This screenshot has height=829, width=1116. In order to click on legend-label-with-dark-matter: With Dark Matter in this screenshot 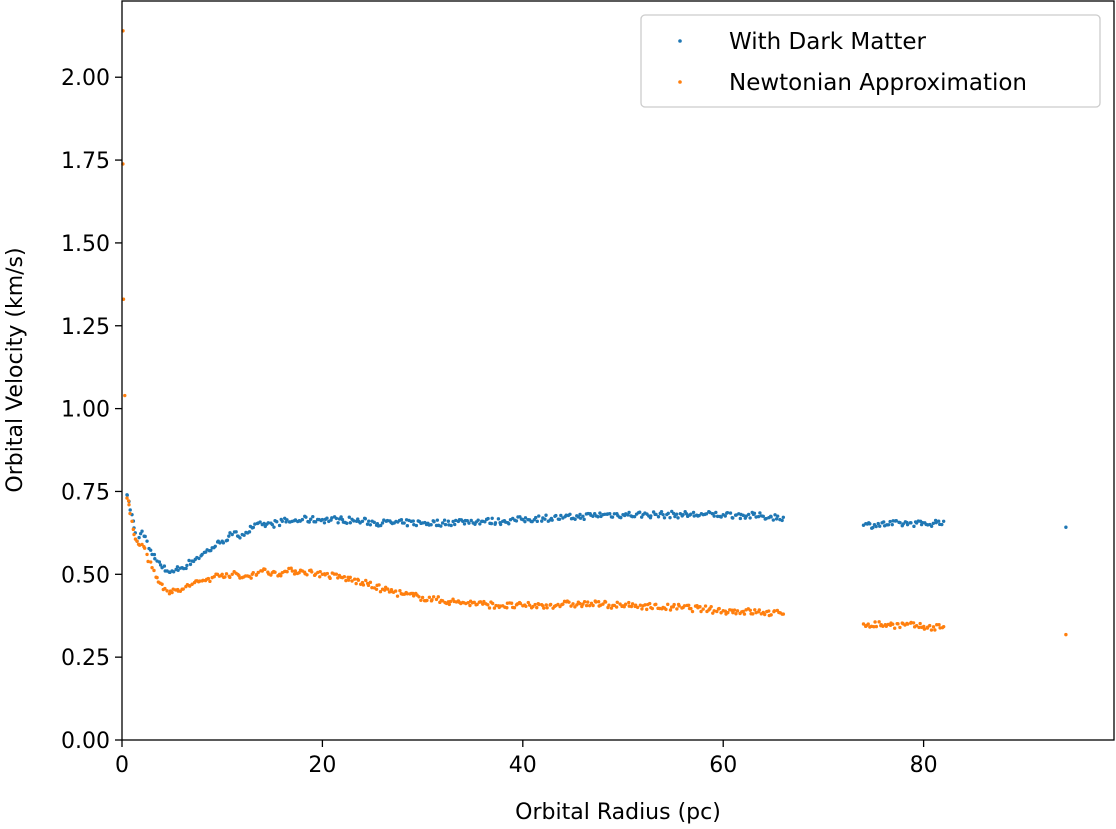, I will do `click(828, 42)`.